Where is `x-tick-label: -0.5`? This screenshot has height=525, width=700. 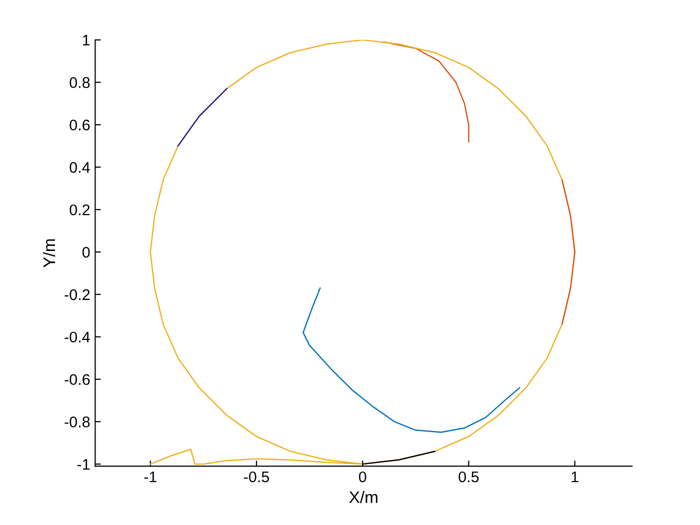
x-tick-label: -0.5 is located at coordinates (257, 476).